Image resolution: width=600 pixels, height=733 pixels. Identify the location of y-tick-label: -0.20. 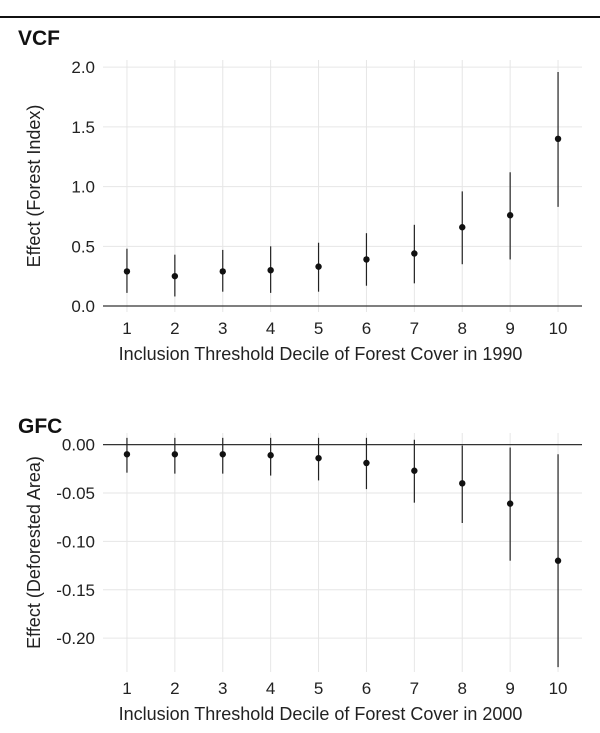
(75, 638).